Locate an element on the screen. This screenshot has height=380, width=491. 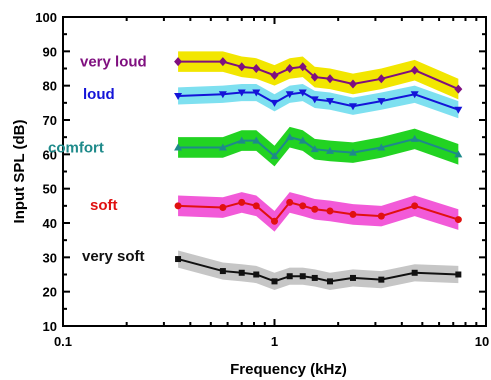
x-tick-label: 1 is located at coordinates (274, 341).